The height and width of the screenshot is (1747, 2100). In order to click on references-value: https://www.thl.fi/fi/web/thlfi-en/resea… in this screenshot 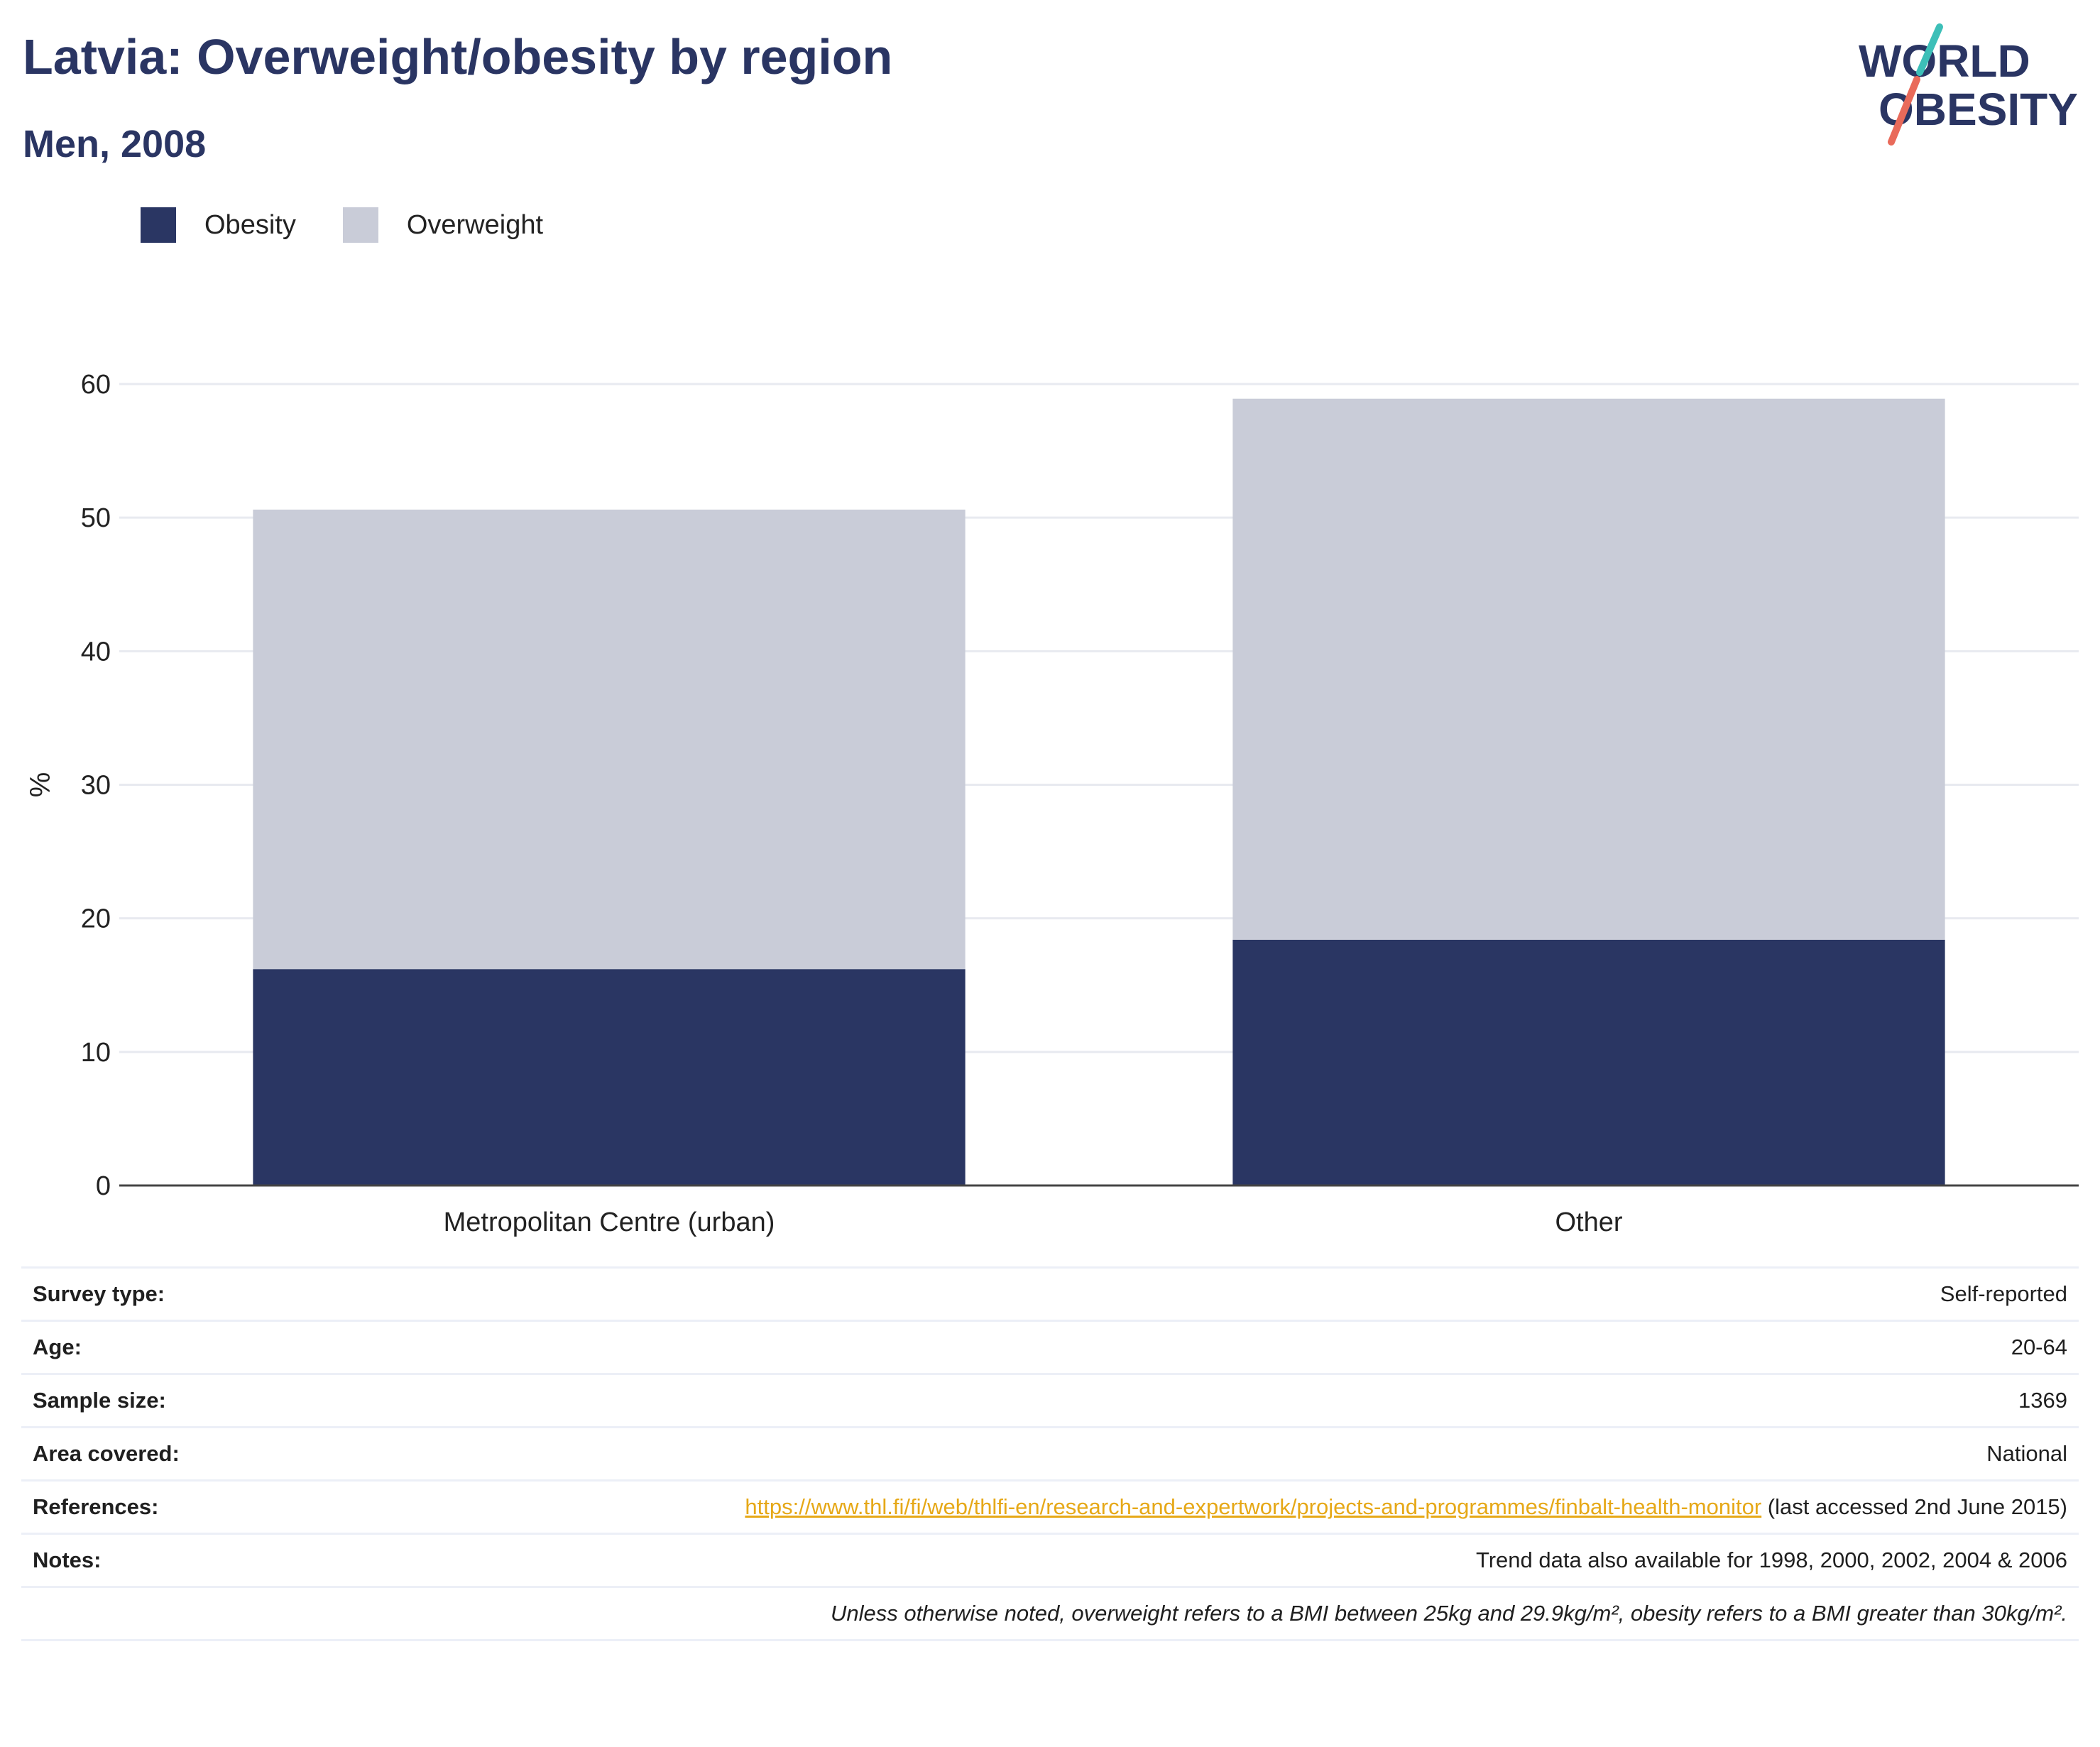, I will do `click(1239, 1506)`.